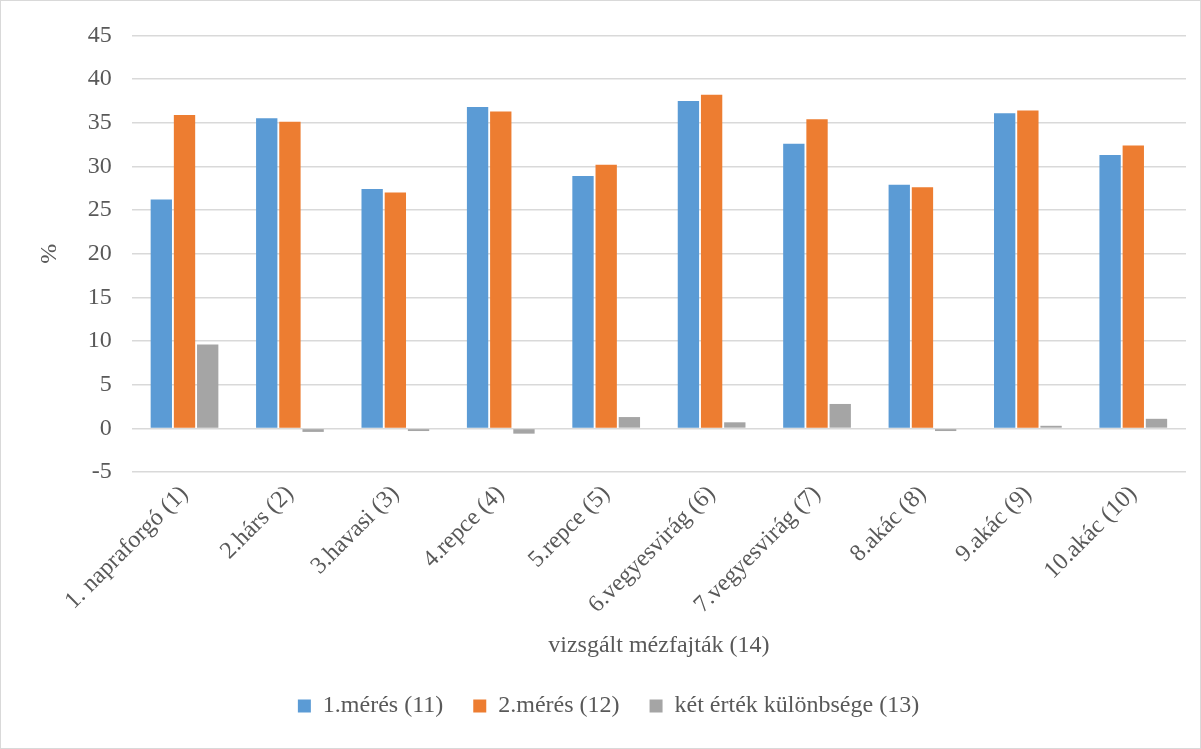 The width and height of the screenshot is (1201, 749). What do you see at coordinates (105, 383) in the screenshot?
I see `y-tick-label: 5` at bounding box center [105, 383].